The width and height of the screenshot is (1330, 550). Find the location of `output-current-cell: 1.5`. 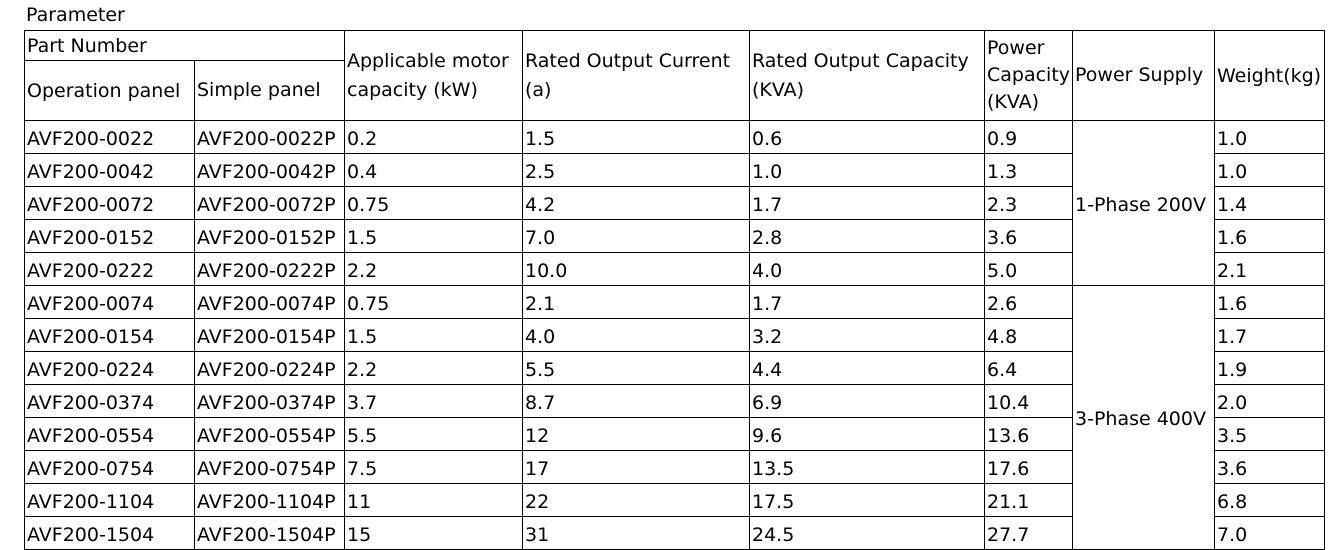

output-current-cell: 1.5 is located at coordinates (636, 137).